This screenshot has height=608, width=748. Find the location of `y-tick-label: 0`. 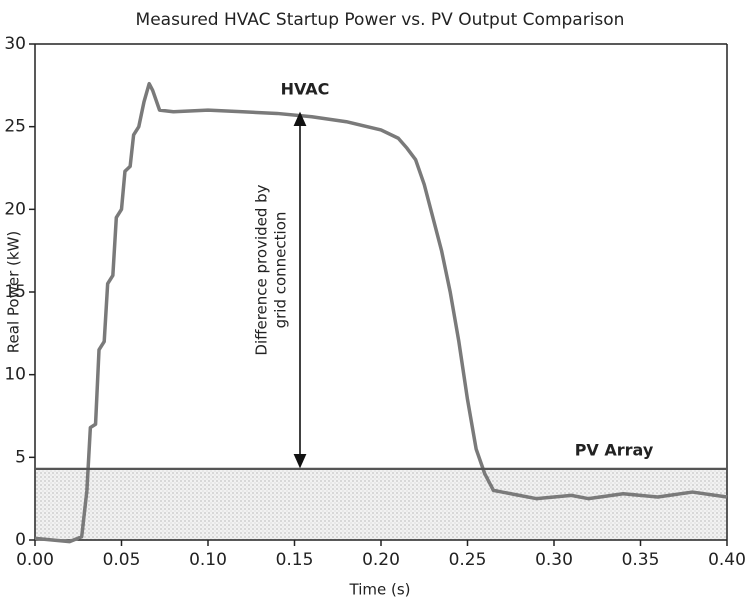

y-tick-label: 0 is located at coordinates (20, 540).